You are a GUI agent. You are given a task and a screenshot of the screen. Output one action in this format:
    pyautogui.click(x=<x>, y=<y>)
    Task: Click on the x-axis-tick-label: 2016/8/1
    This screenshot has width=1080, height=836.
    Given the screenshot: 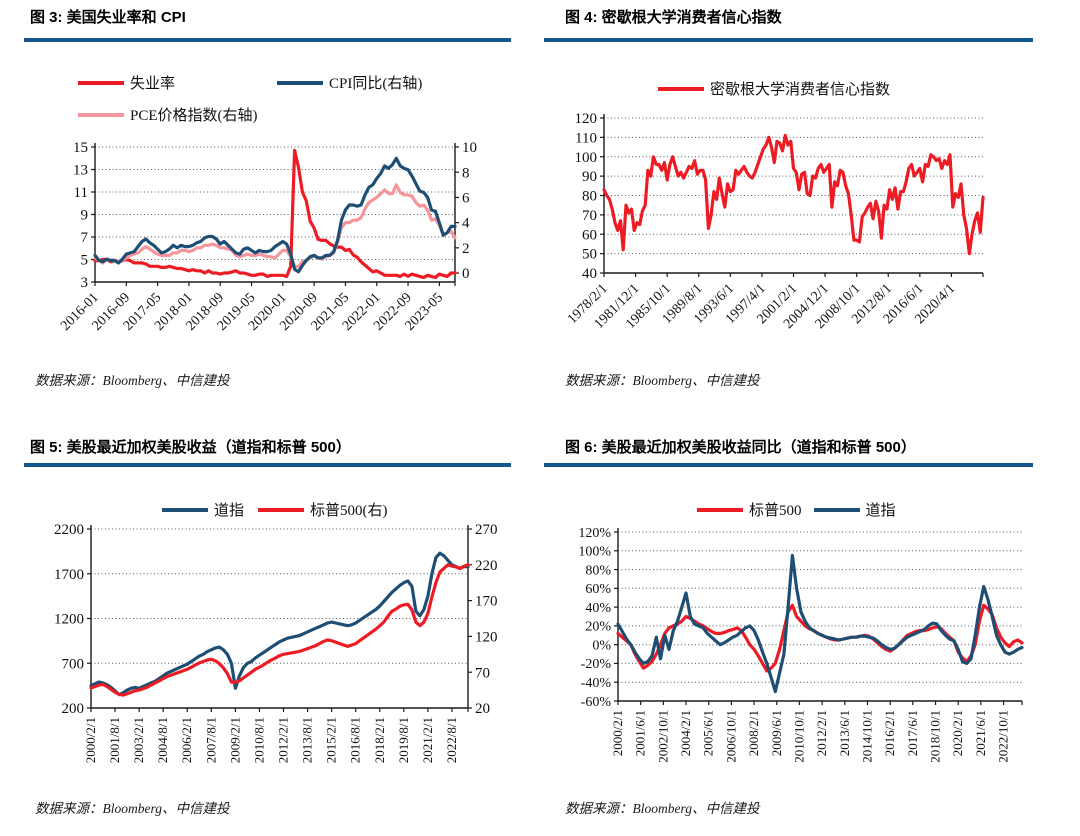 What is the action you would take?
    pyautogui.click(x=355, y=740)
    